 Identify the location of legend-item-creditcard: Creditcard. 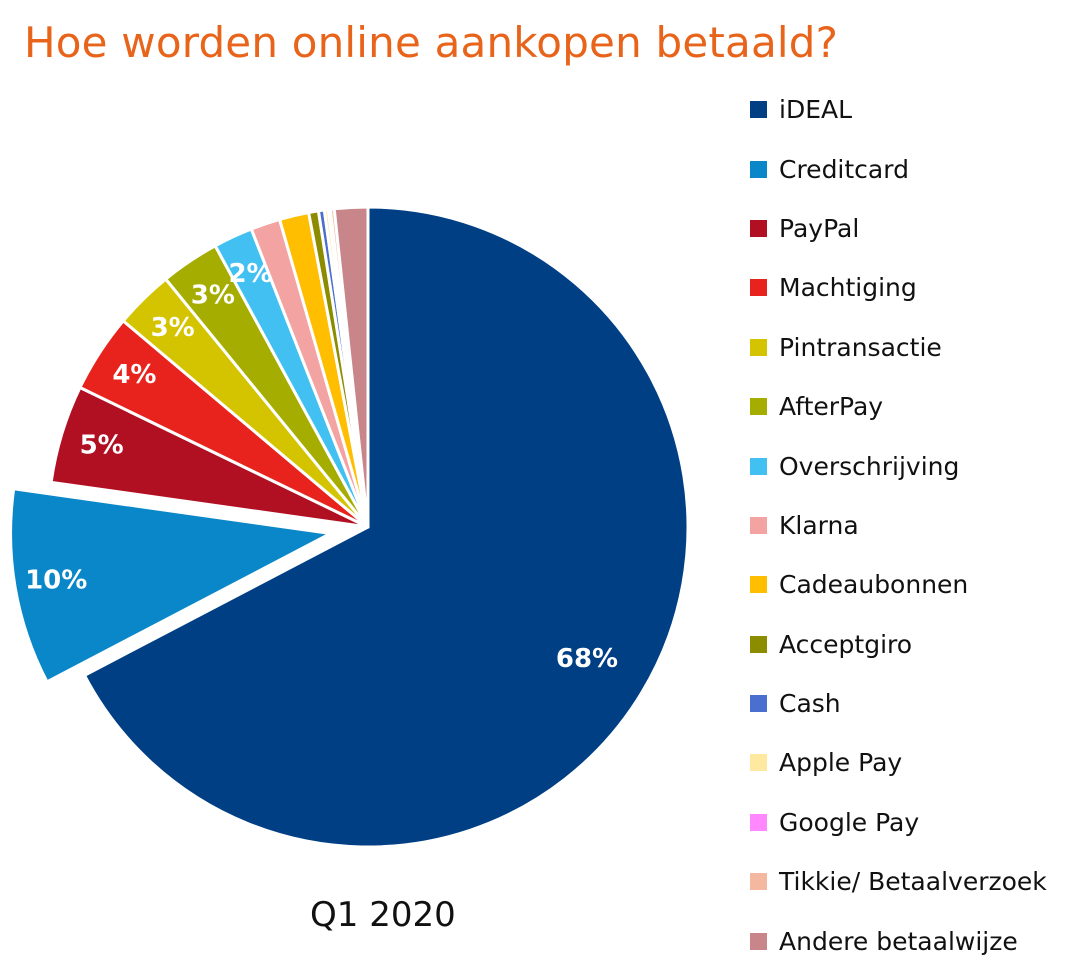
(898, 168).